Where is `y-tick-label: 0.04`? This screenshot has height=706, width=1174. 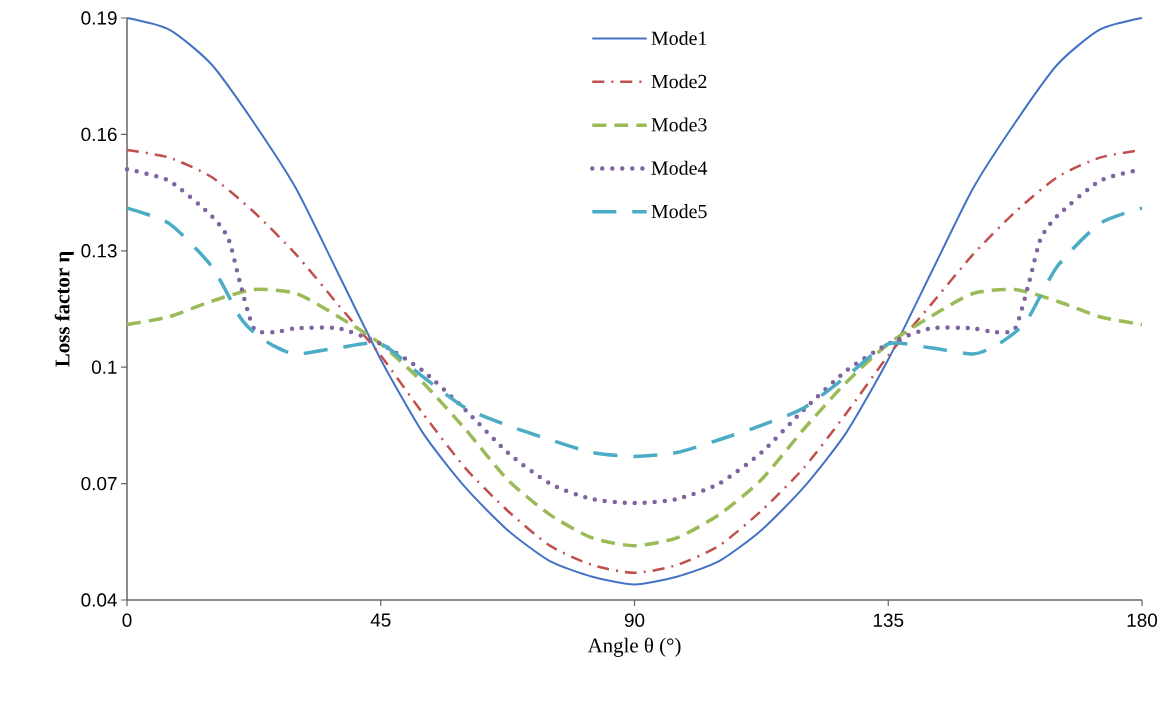 y-tick-label: 0.04 is located at coordinates (99, 600).